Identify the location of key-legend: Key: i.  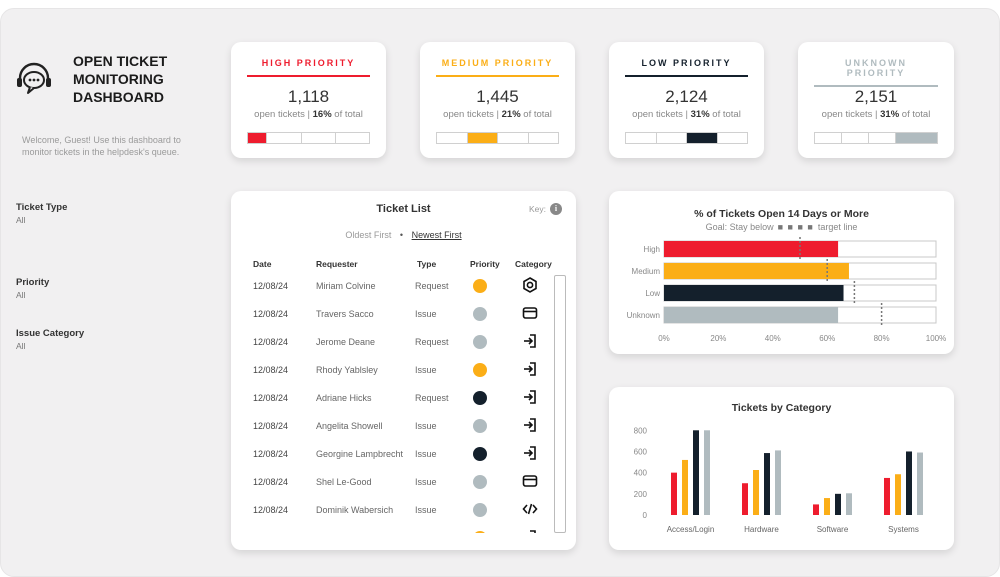
(545, 209).